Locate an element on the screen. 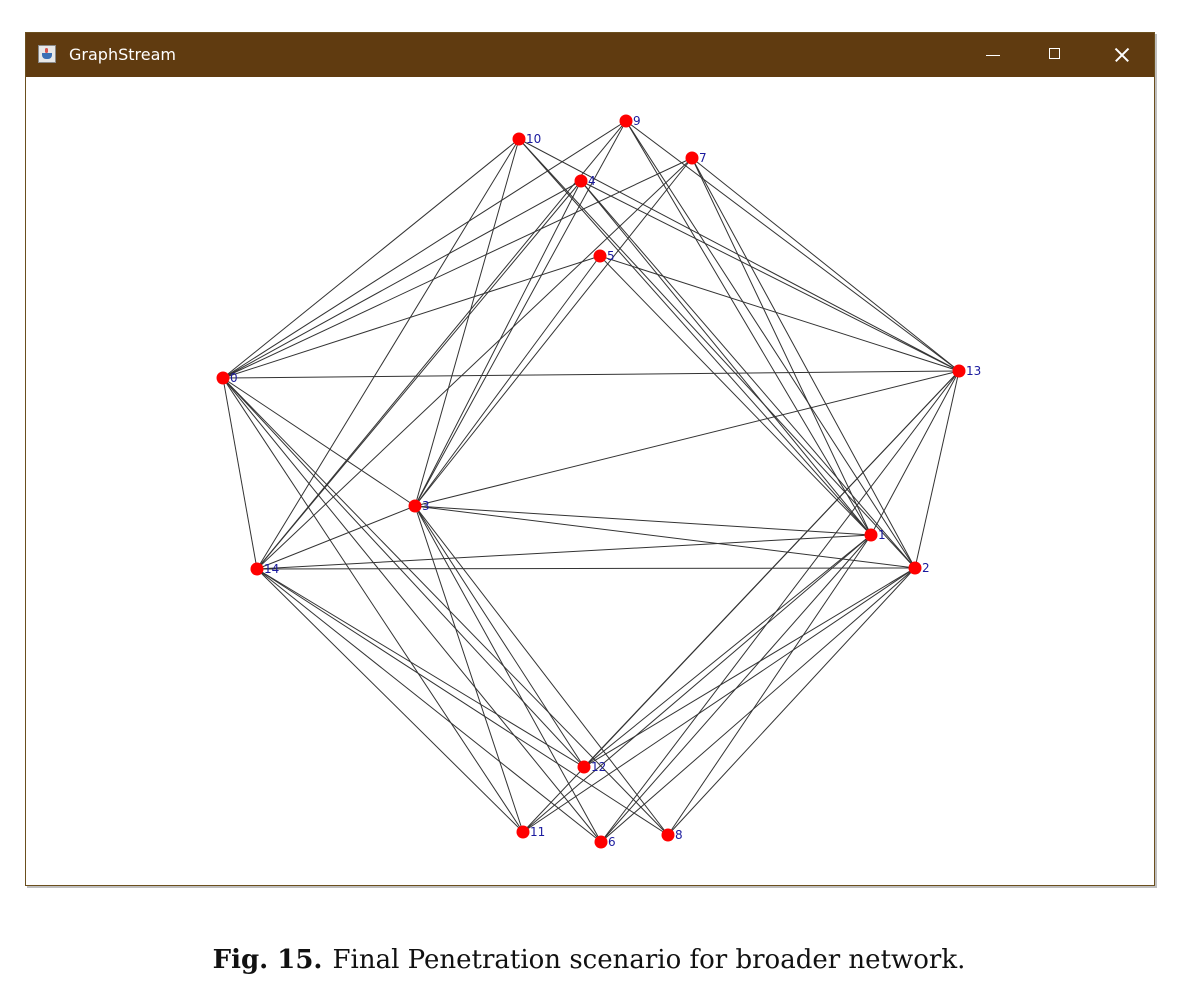 The image size is (1178, 1003). node-13: 13 is located at coordinates (967, 371).